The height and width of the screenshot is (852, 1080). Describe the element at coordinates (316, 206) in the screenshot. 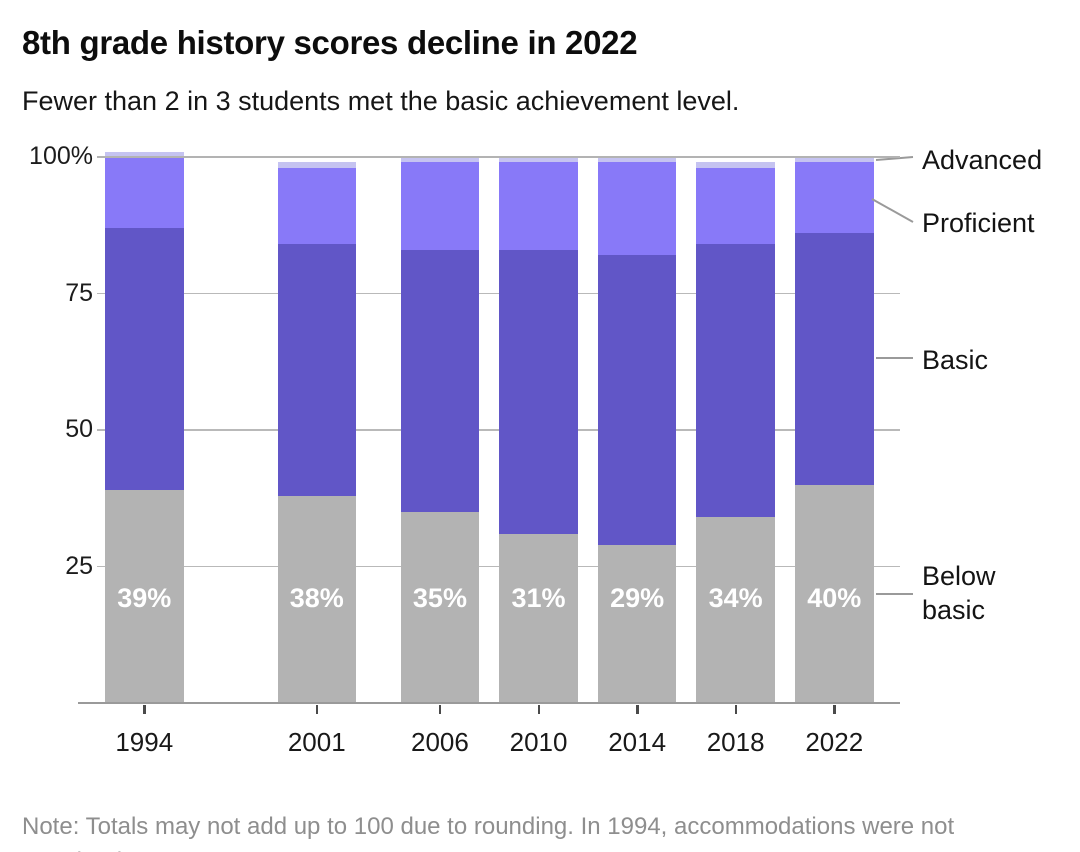

I see `bar-segment-proficient-2001` at that location.